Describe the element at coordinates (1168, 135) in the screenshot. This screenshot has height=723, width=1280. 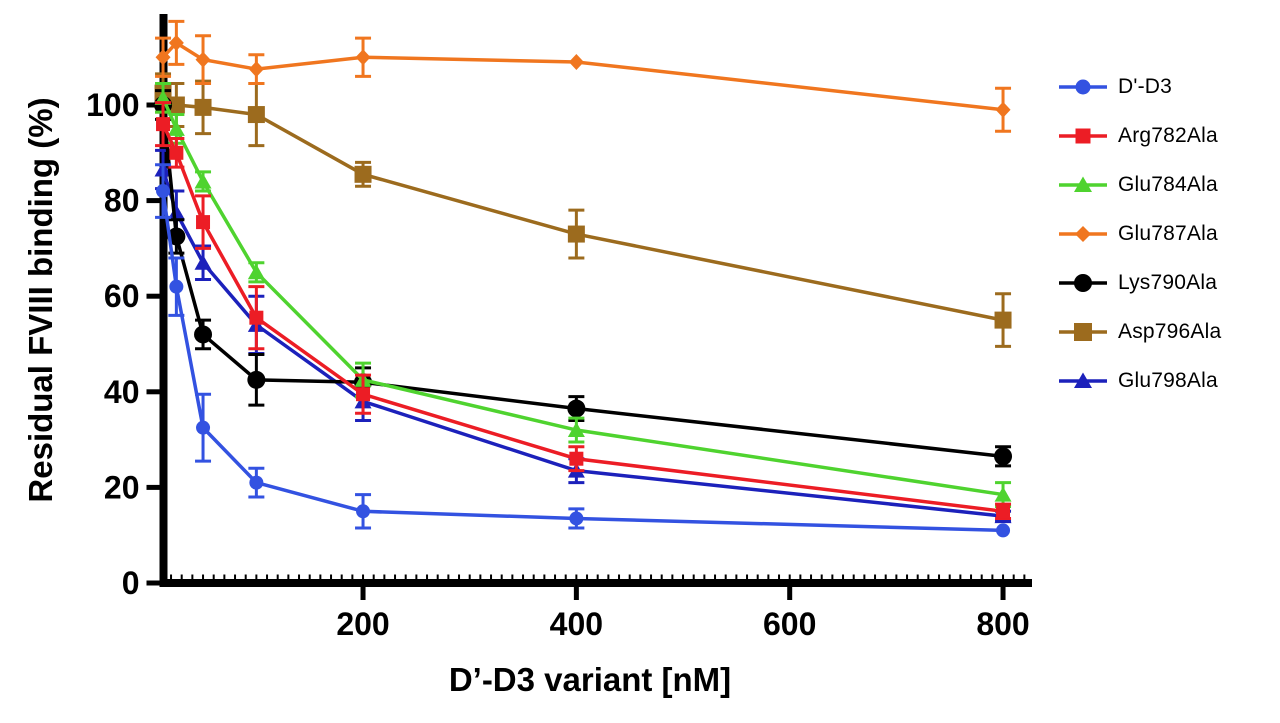
I see `legend-label: Arg782Ala` at that location.